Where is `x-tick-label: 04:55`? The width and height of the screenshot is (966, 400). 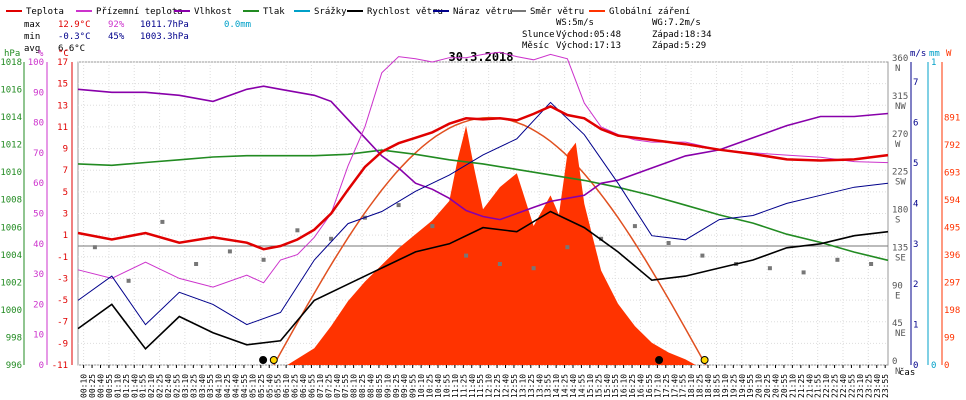
x-tick-label: 04:55 is located at coordinates (244, 386).